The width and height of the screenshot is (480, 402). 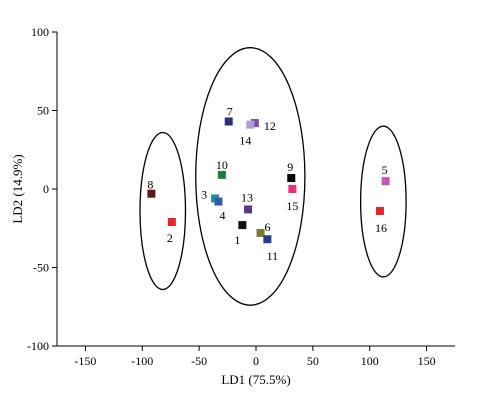 I want to click on data-point: 6, so click(x=263, y=228).